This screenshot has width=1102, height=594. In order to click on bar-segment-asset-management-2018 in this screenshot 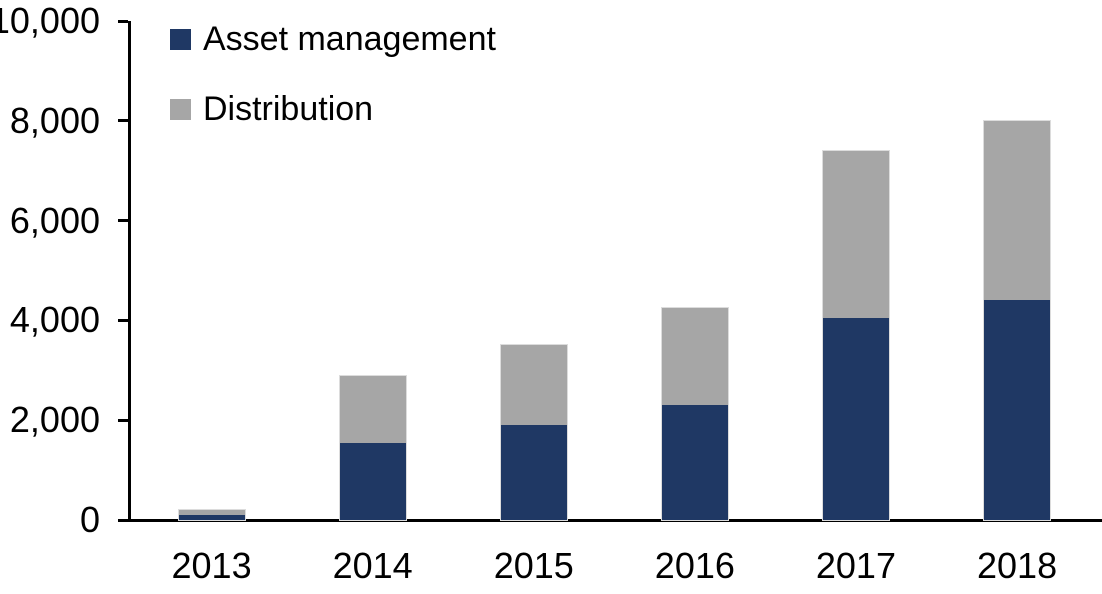, I will do `click(1017, 410)`.